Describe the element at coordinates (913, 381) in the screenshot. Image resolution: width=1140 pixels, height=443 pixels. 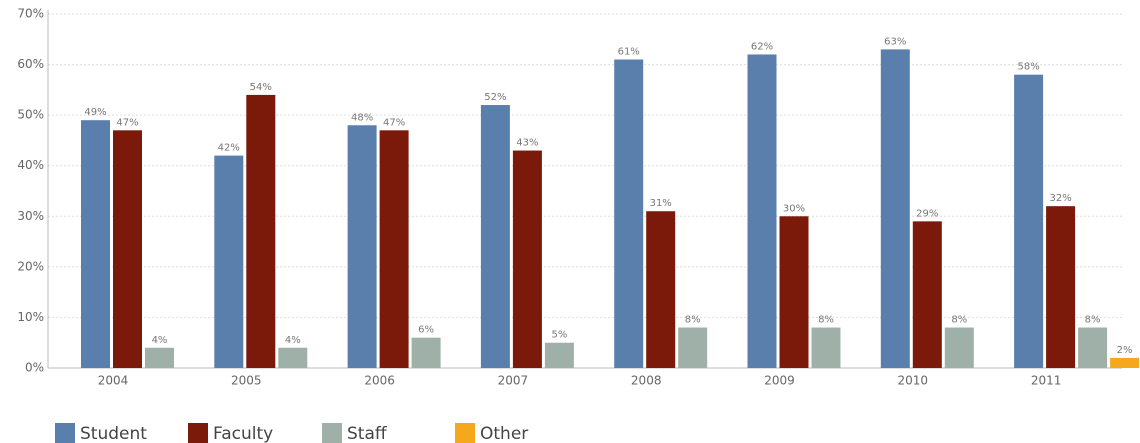
I see `x-tick-label: 2010` at that location.